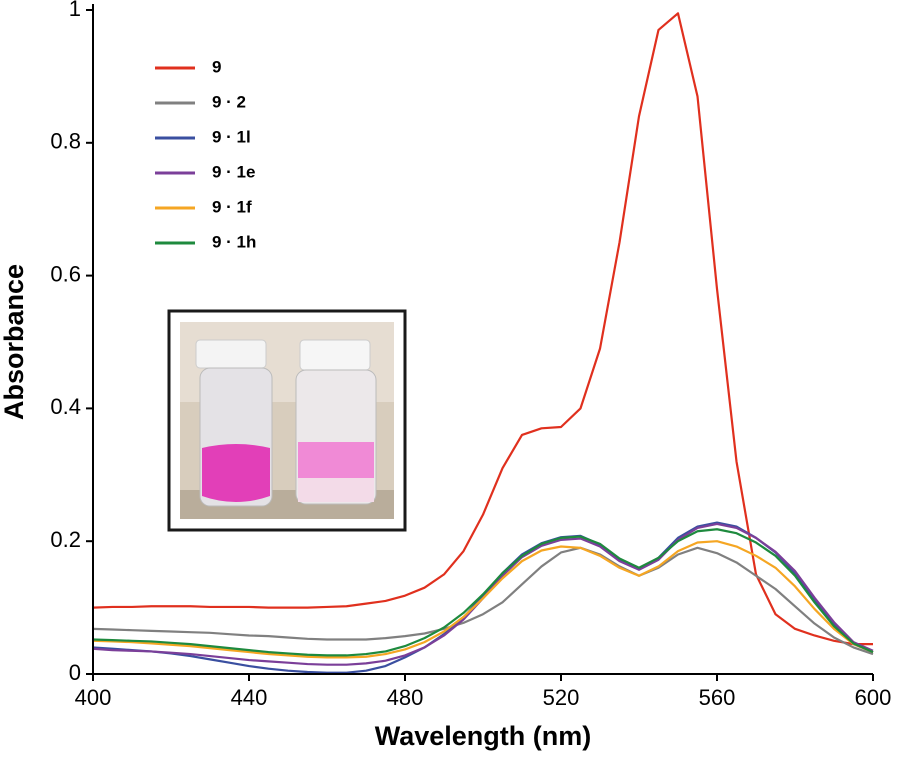  I want to click on x-tick-label: 520, so click(561, 697).